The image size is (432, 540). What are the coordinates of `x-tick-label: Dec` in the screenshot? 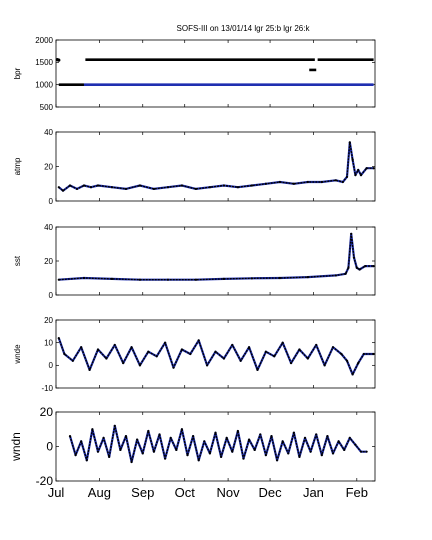 It's located at (271, 492).